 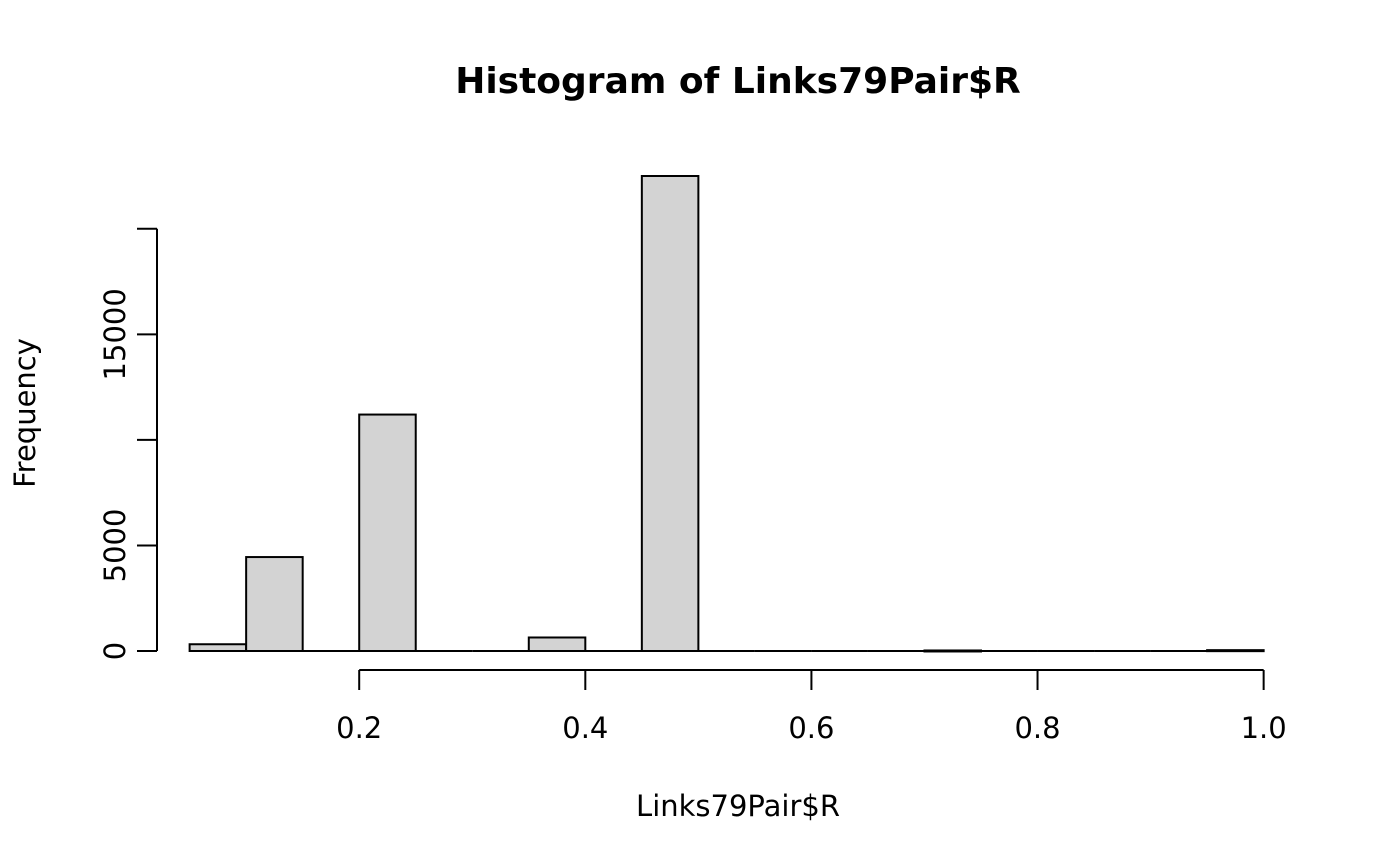 What do you see at coordinates (128, 443) in the screenshot?
I see `y-axis: 0 5000 15000` at bounding box center [128, 443].